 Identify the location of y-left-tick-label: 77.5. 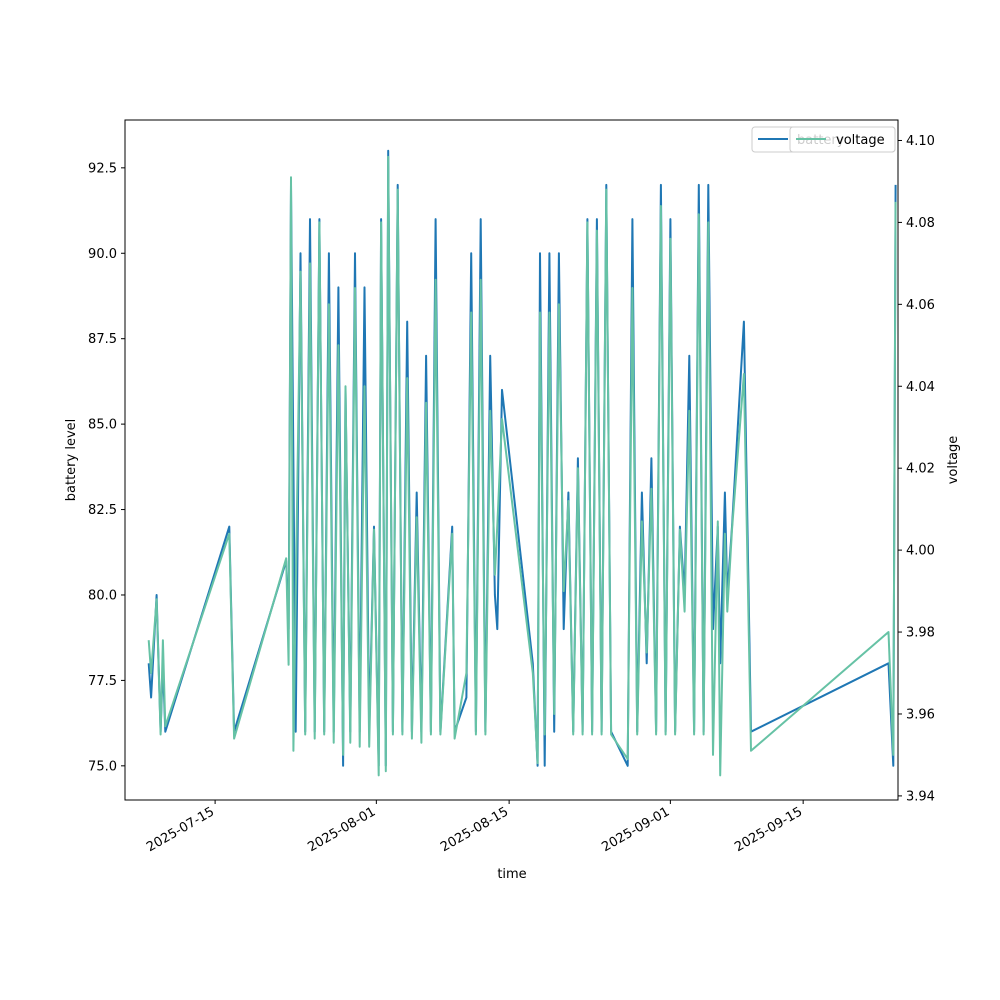
(102, 681).